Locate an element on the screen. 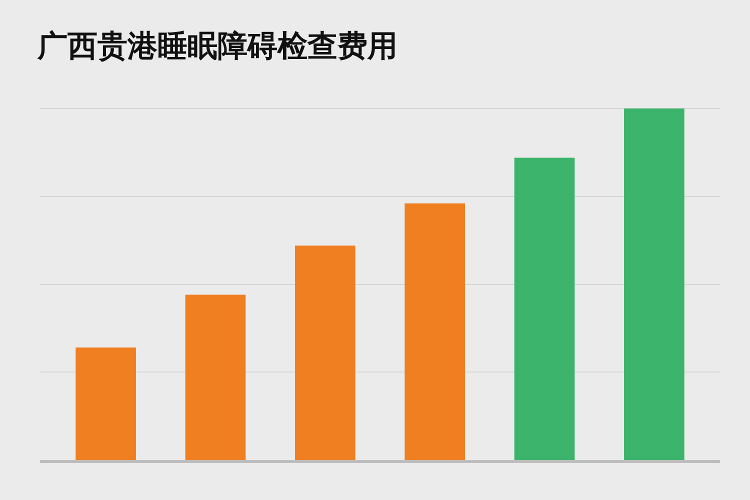 This screenshot has height=500, width=750. chart-title: 广西贵港睡眠障碍检查费用 is located at coordinates (217, 46).